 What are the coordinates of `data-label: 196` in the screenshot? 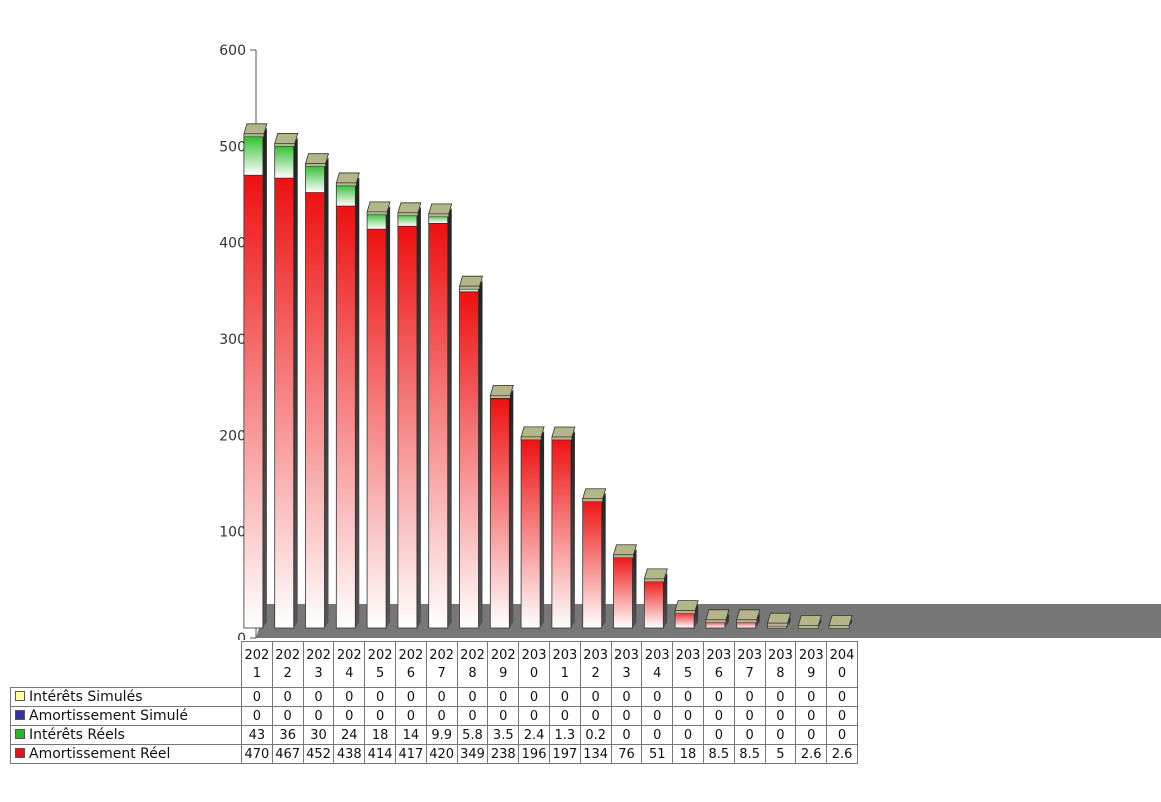 It's located at (534, 754).